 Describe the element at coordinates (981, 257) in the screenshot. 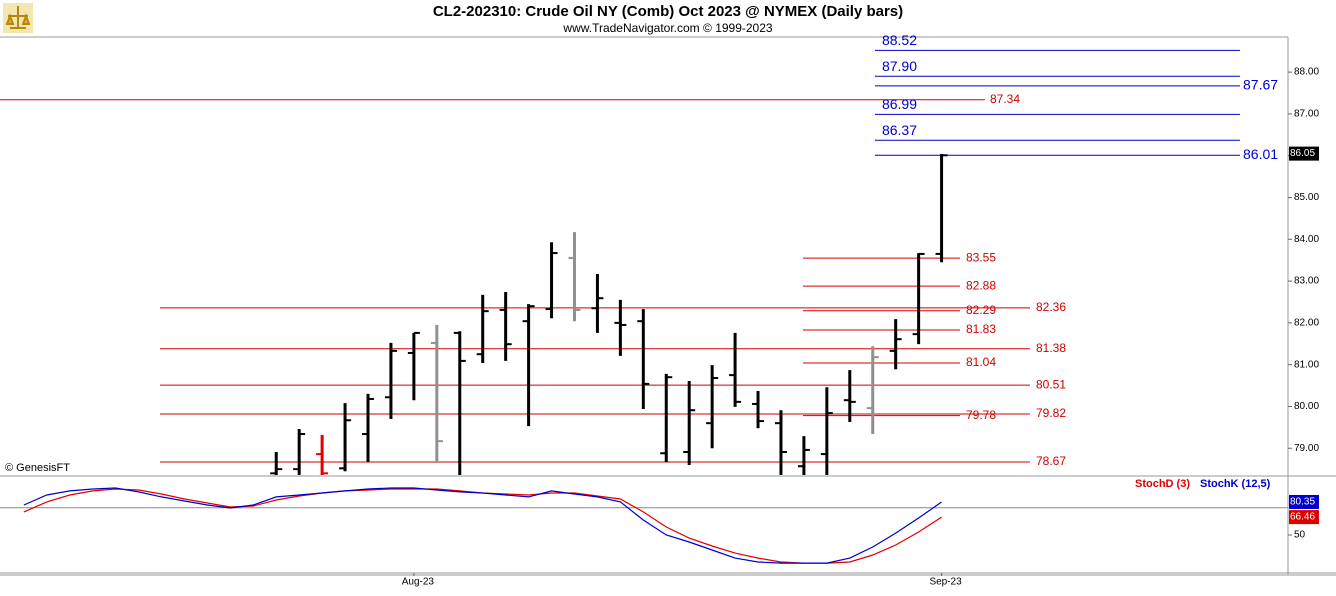

I see `level-label: 83.55` at that location.